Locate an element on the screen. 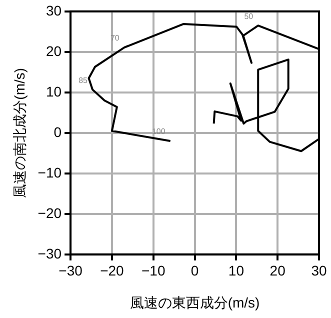  y-tick-label: 30 is located at coordinates (54, 10).